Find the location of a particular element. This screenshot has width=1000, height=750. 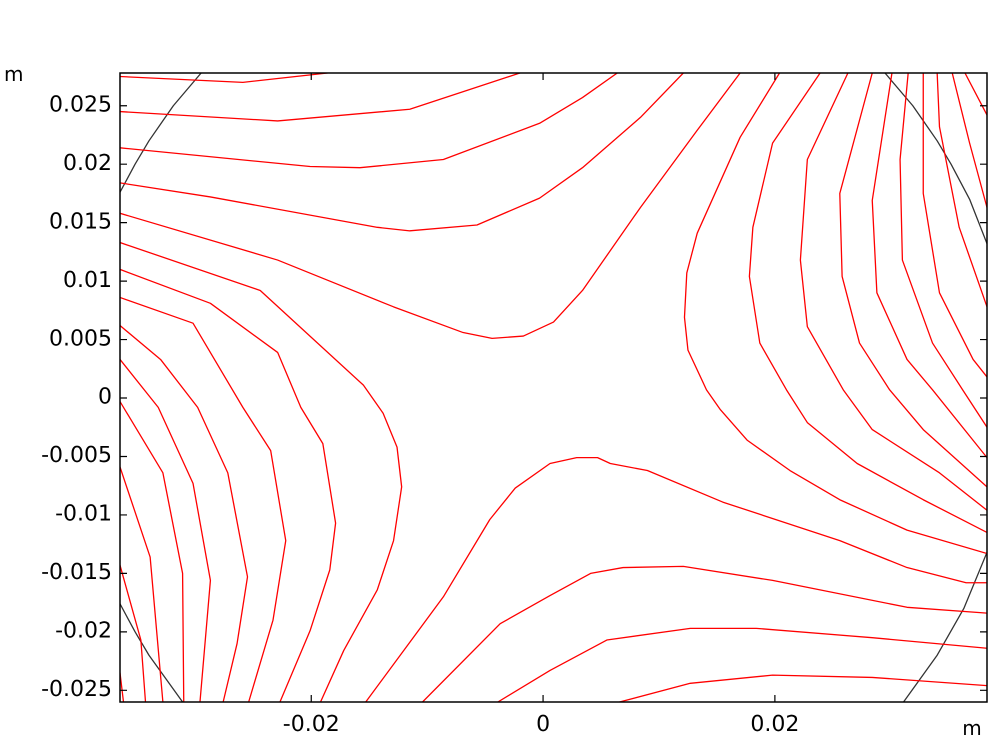

y-tick-label: 0.015 is located at coordinates (80, 221).